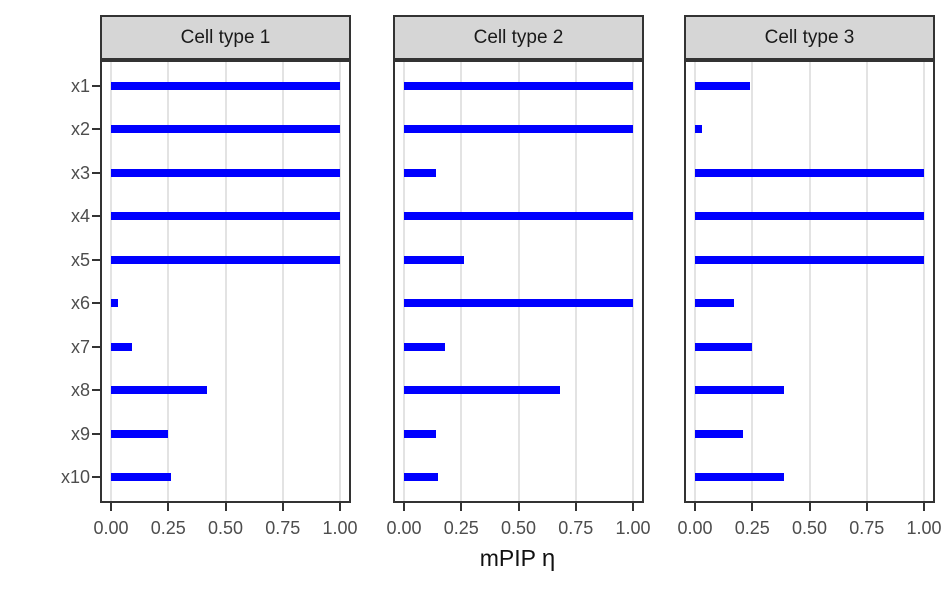 This screenshot has height=600, width=950. What do you see at coordinates (518, 37) in the screenshot?
I see `facet-strip: Cell type 2` at bounding box center [518, 37].